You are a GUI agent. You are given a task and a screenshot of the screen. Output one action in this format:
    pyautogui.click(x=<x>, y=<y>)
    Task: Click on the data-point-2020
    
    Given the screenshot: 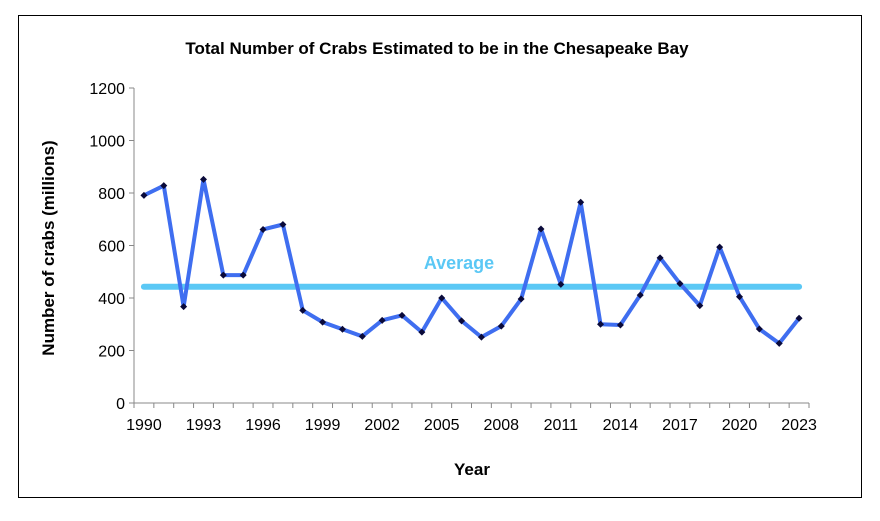 What is the action you would take?
    pyautogui.click(x=740, y=297)
    